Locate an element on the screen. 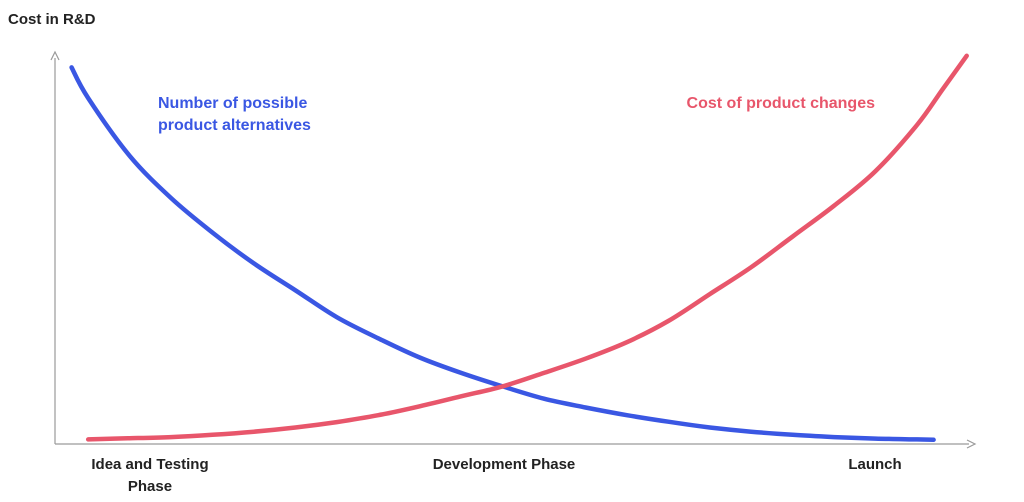 The width and height of the screenshot is (1024, 502). y-axis-arrow is located at coordinates (55, 55).